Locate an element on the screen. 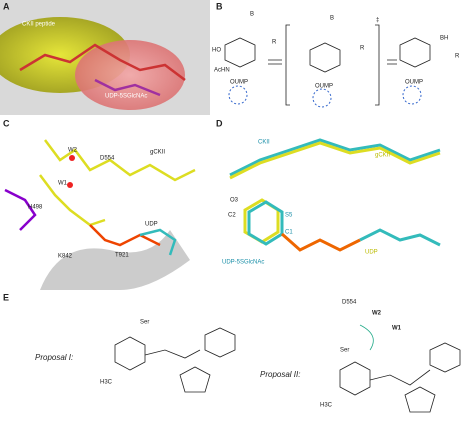 The height and width of the screenshot is (427, 474). label: Proposal II: is located at coordinates (280, 374).